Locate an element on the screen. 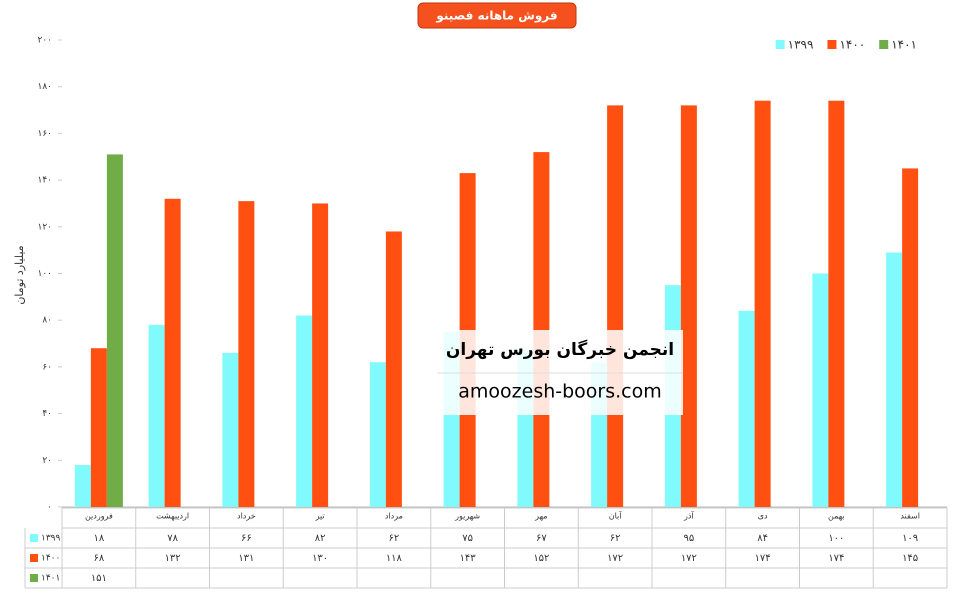  table-series-name: ۱۳۹۹ is located at coordinates (51, 539).